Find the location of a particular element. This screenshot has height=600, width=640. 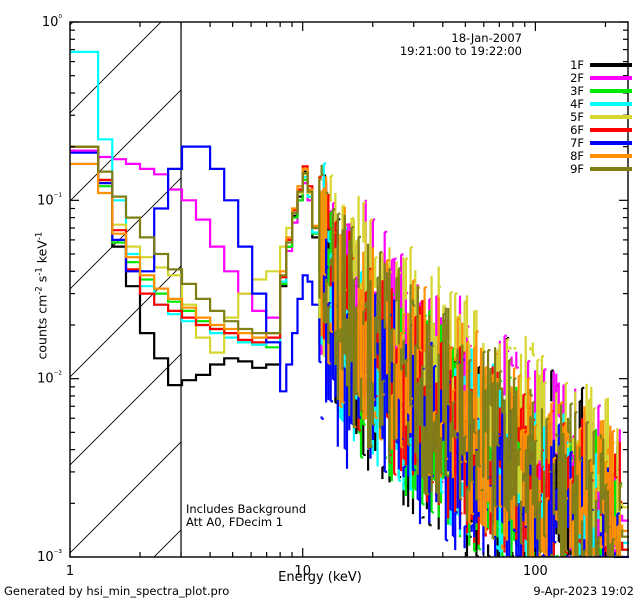

legend-label: 5F is located at coordinates (577, 116).